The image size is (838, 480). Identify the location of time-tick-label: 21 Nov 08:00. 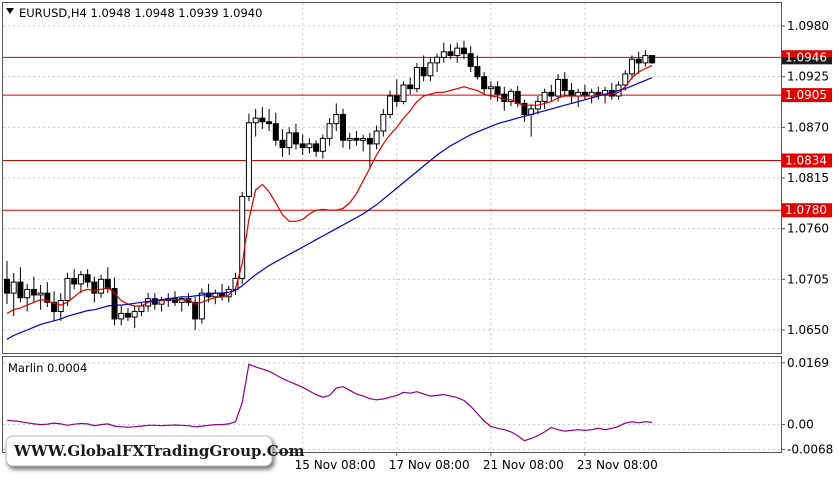
(523, 465).